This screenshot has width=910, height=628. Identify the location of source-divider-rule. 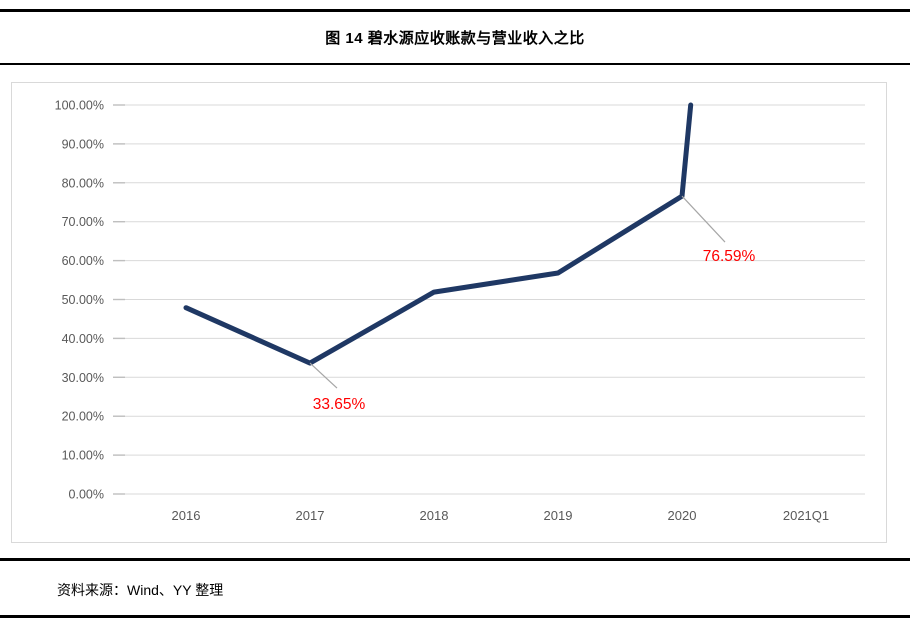
(455, 559).